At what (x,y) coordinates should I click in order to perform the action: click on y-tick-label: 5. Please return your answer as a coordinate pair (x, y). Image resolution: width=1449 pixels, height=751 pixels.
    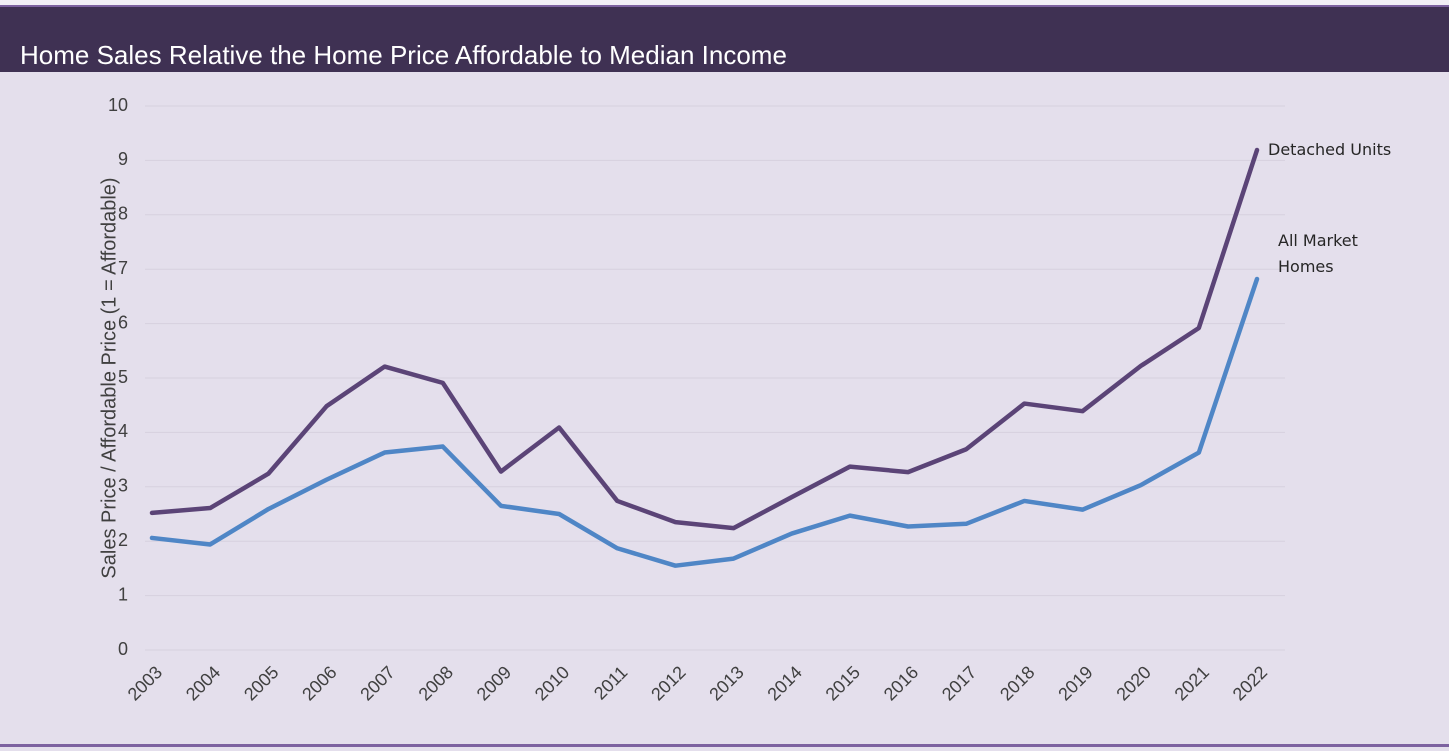
    Looking at the image, I should click on (123, 377).